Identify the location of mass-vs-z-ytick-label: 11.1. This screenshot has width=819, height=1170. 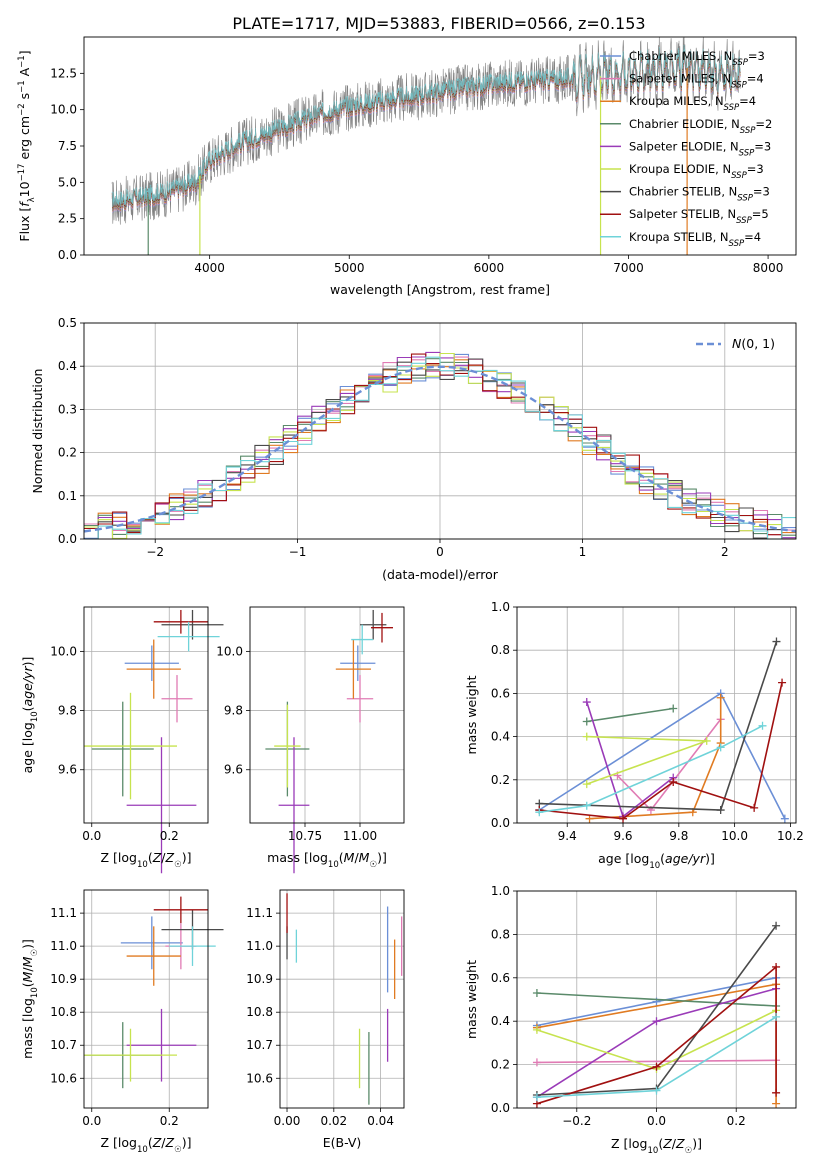
(63, 913).